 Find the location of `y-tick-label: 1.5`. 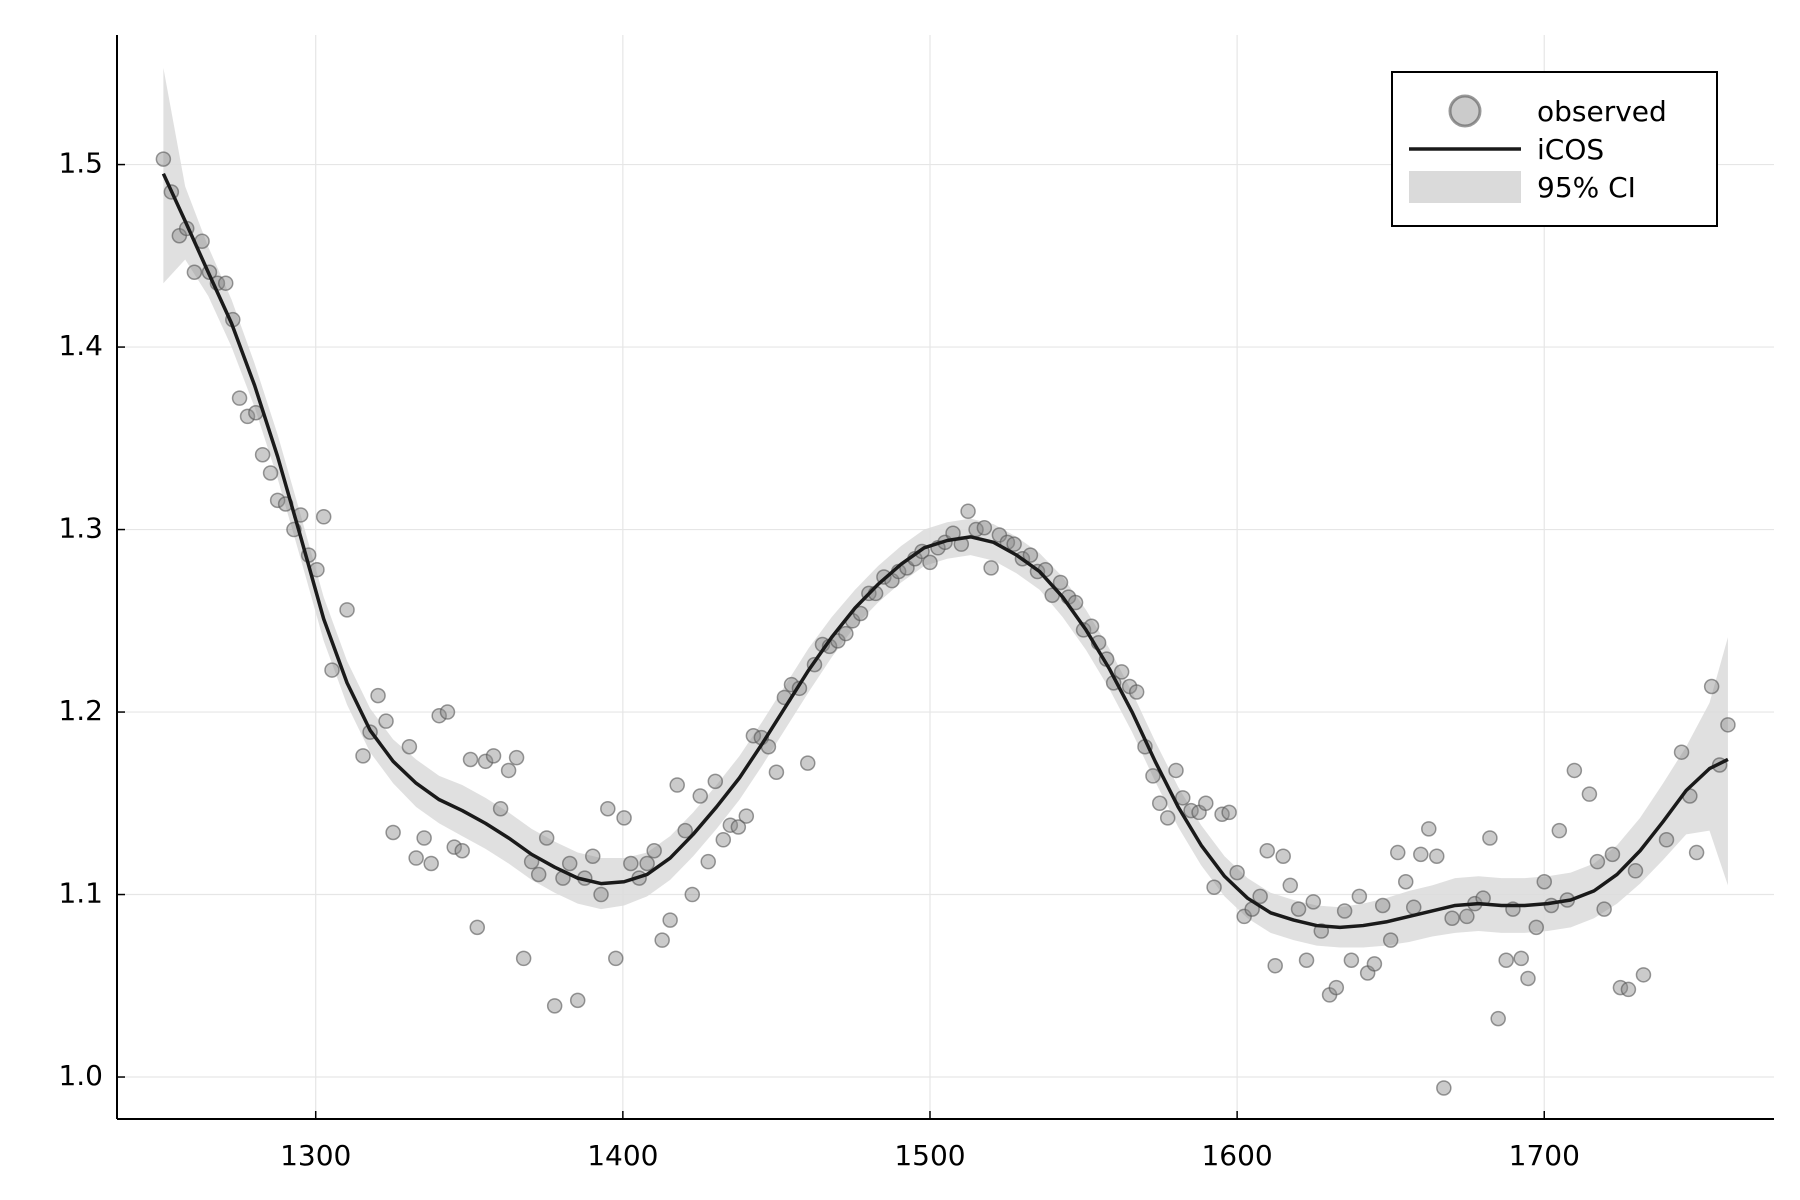

y-tick-label: 1.5 is located at coordinates (80, 163).